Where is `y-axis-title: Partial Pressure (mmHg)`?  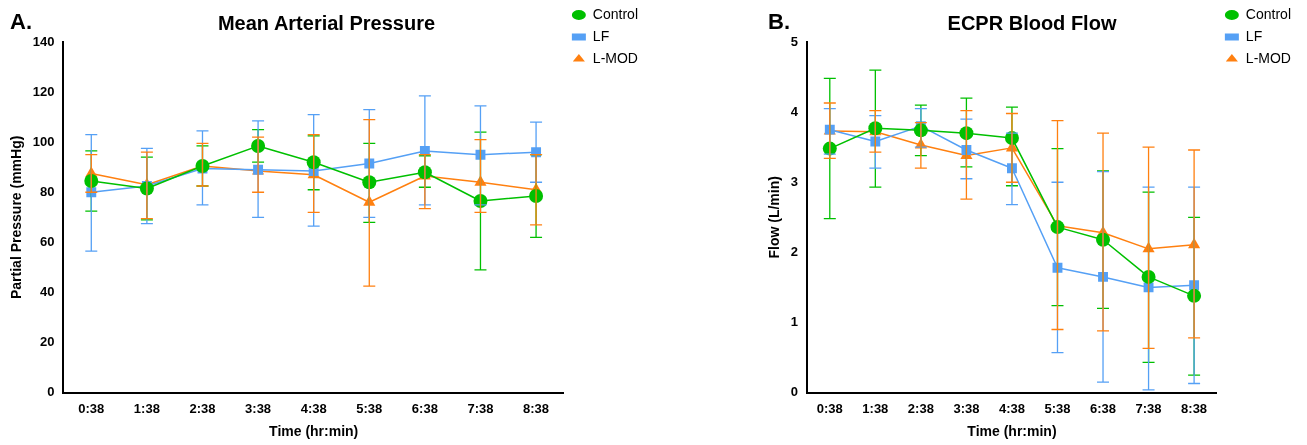
y-axis-title: Partial Pressure (mmHg) is located at coordinates (16, 217).